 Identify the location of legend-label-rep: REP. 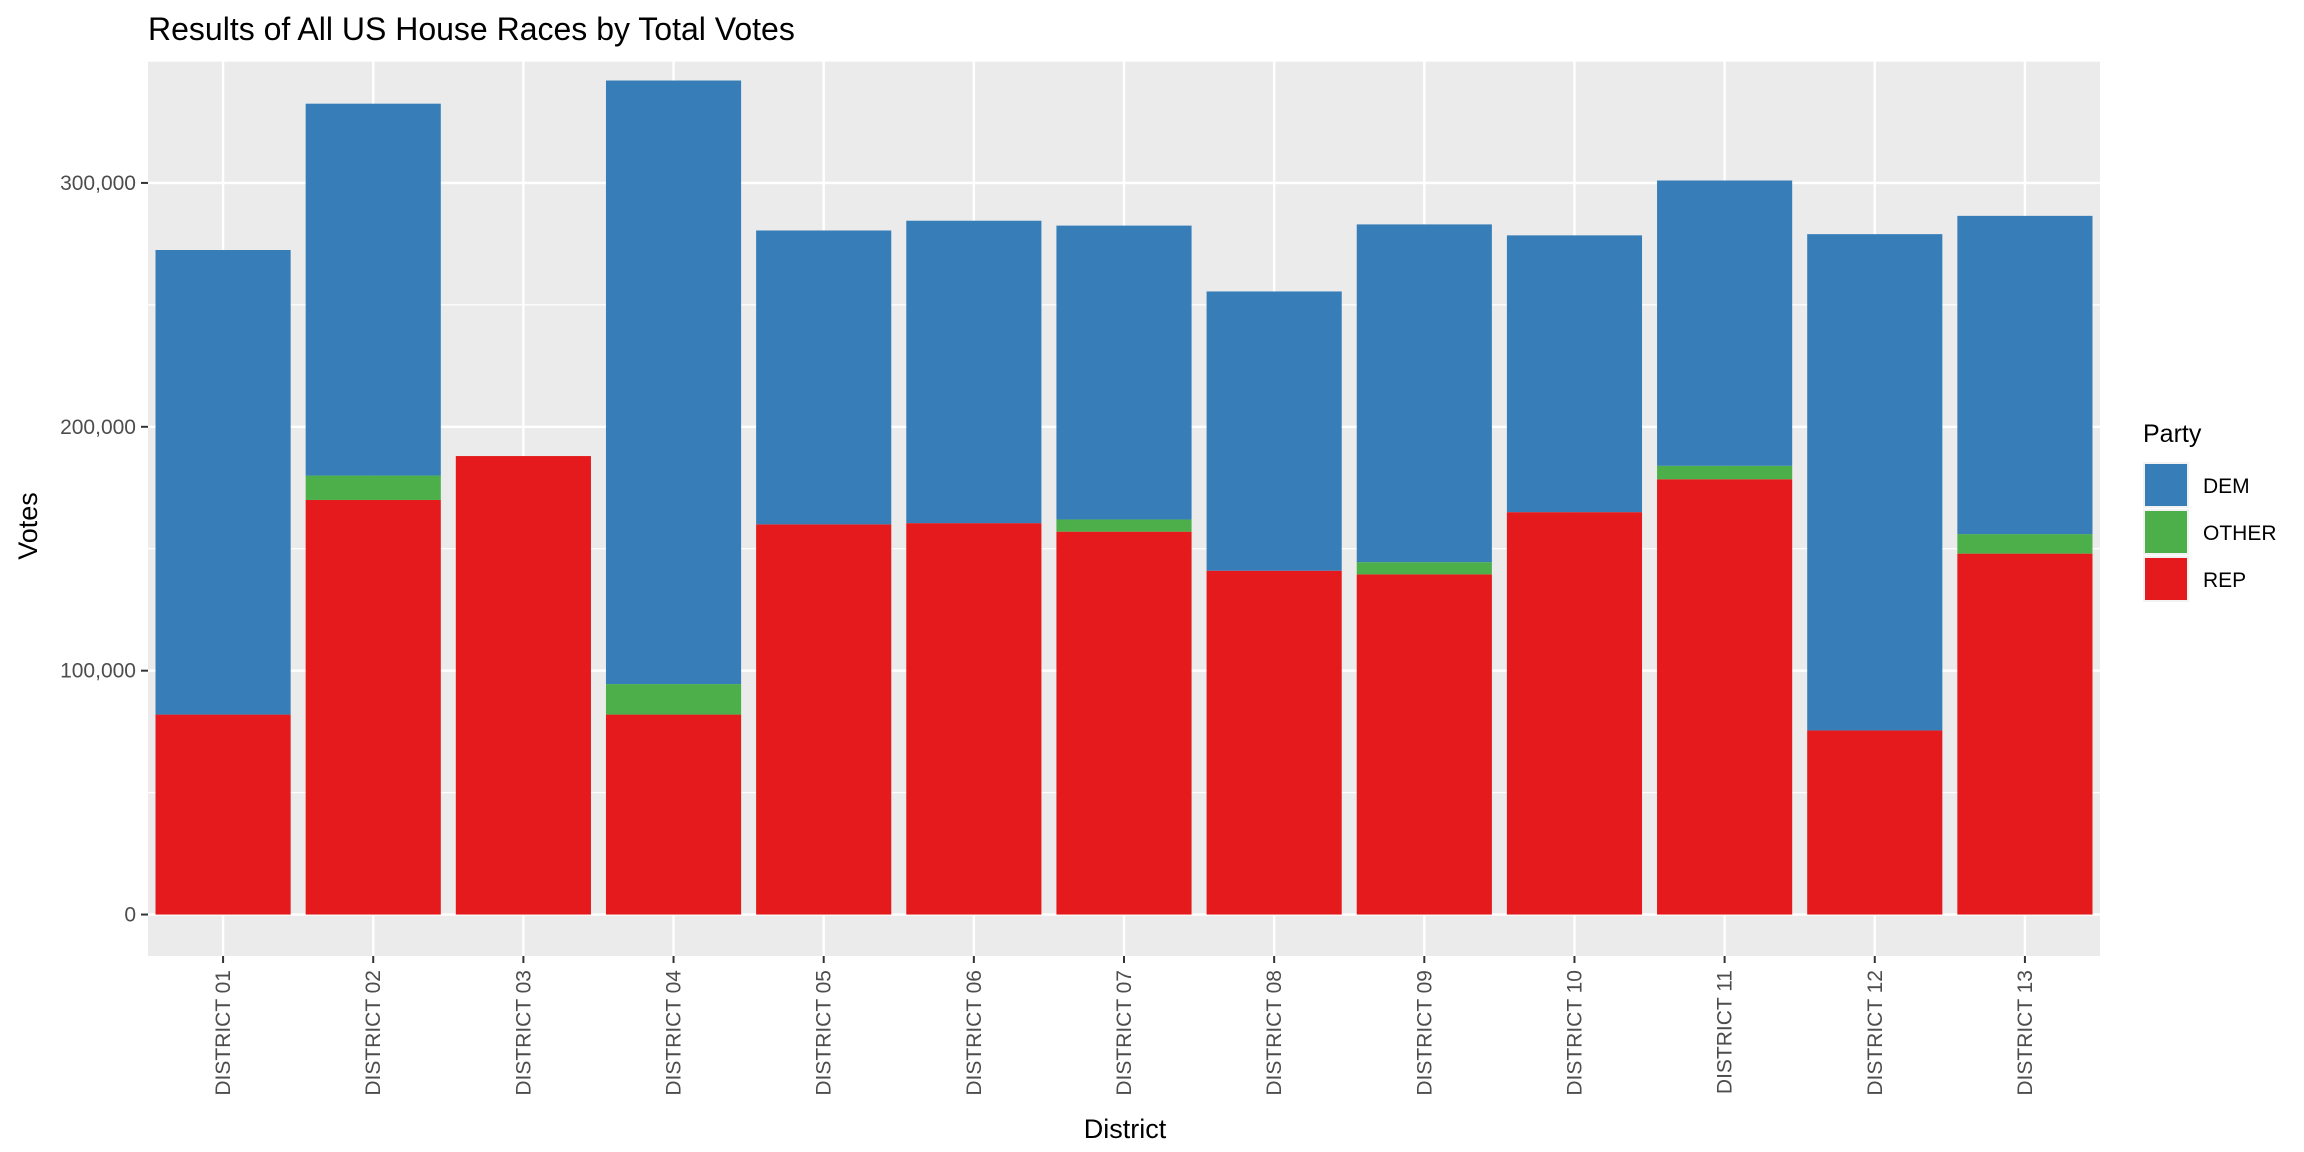
(2224, 580).